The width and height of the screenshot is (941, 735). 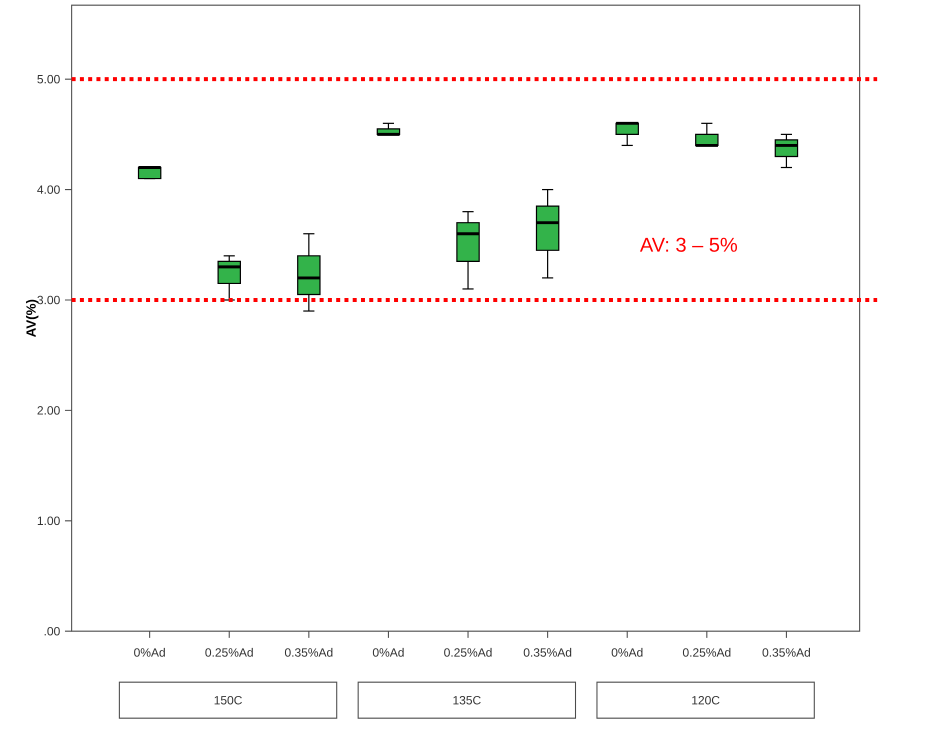 What do you see at coordinates (467, 700) in the screenshot?
I see `text: 135C` at bounding box center [467, 700].